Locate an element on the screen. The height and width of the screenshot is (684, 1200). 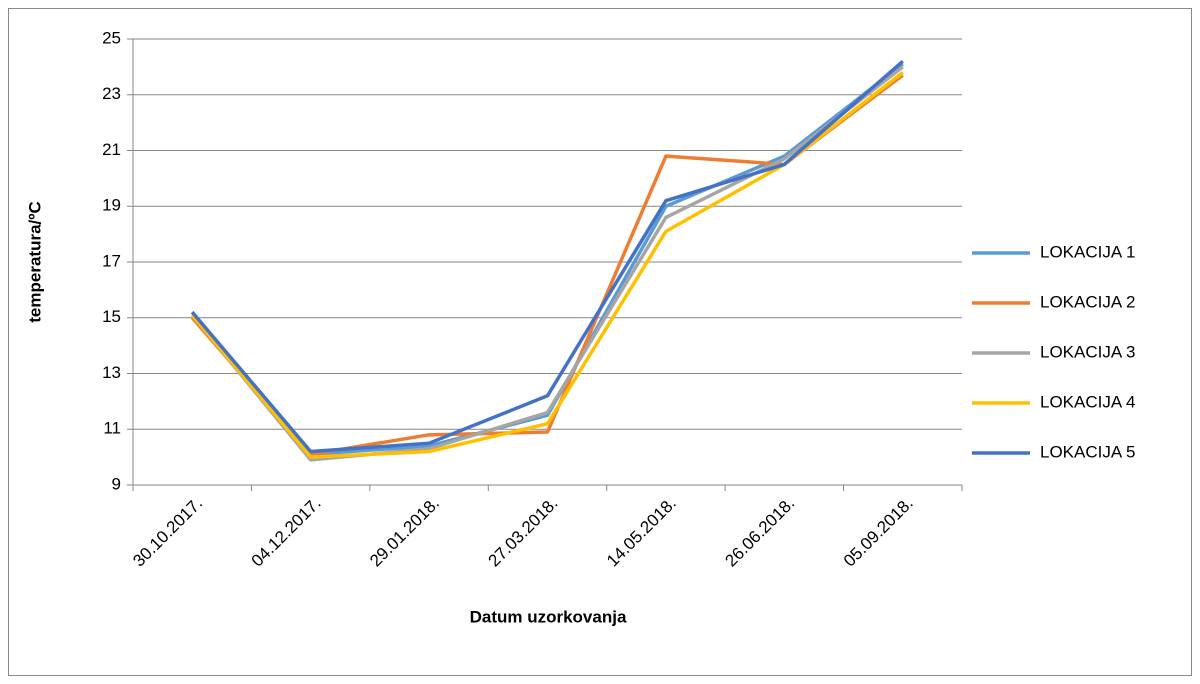
legend-label: LOKACIJA 4 is located at coordinates (1087, 401).